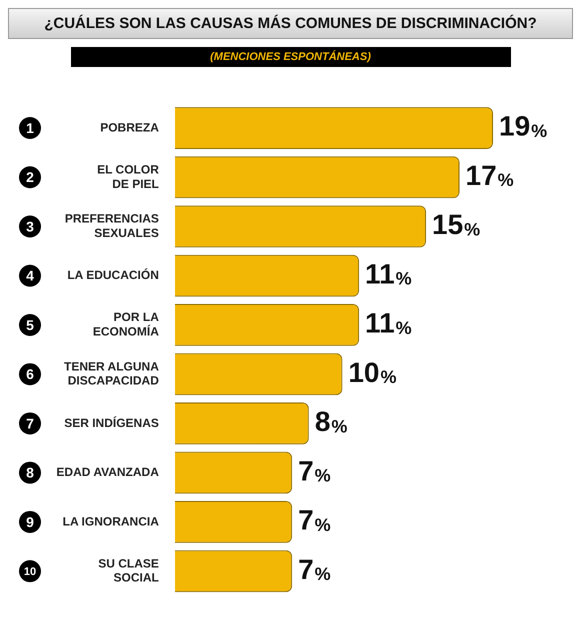 The height and width of the screenshot is (637, 581). Describe the element at coordinates (30, 572) in the screenshot. I see `text: 10` at that location.